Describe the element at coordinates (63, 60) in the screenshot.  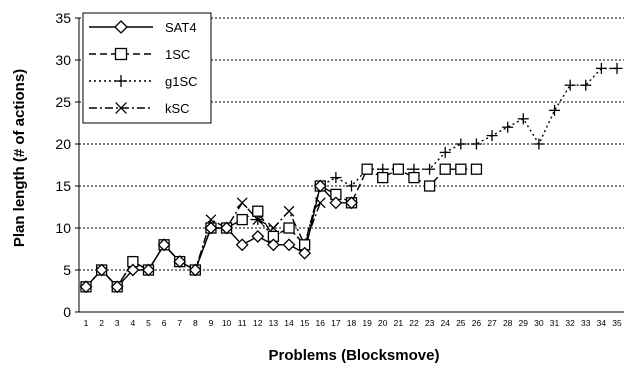
I see `y-tick-label: 30` at that location.